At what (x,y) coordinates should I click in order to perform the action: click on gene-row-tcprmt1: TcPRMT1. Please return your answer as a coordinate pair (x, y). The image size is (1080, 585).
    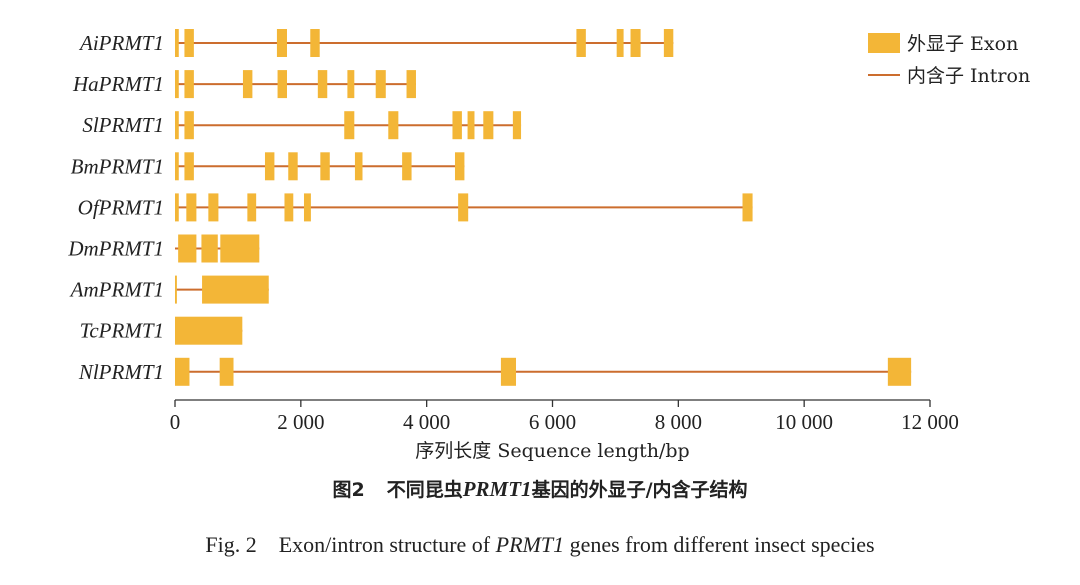
    Looking at the image, I should click on (161, 330).